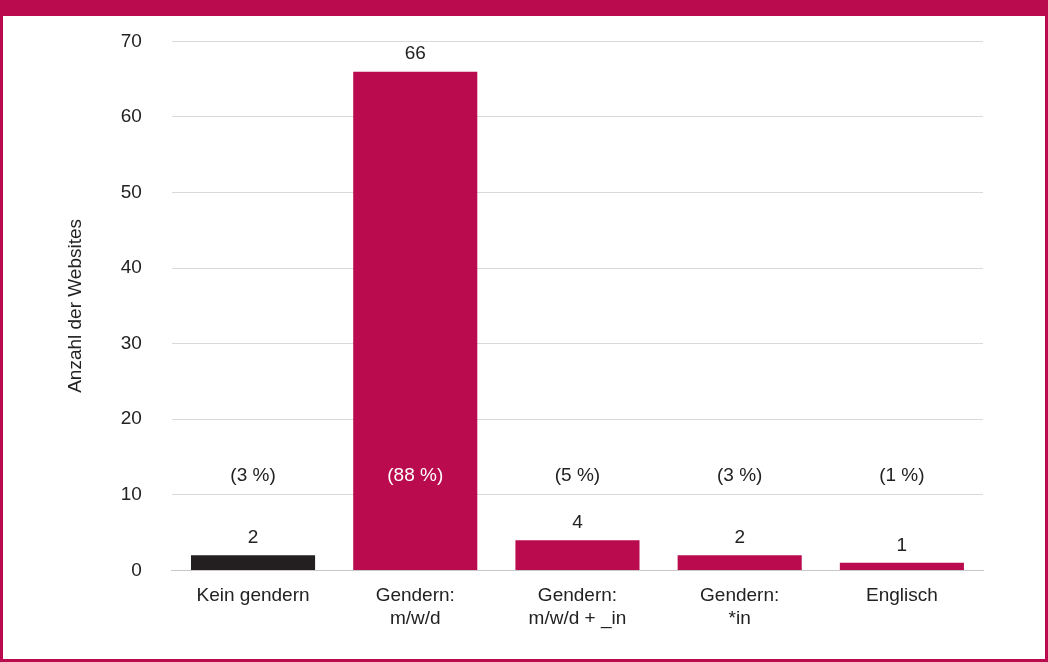  What do you see at coordinates (578, 521) in the screenshot?
I see `data-label: 4` at bounding box center [578, 521].